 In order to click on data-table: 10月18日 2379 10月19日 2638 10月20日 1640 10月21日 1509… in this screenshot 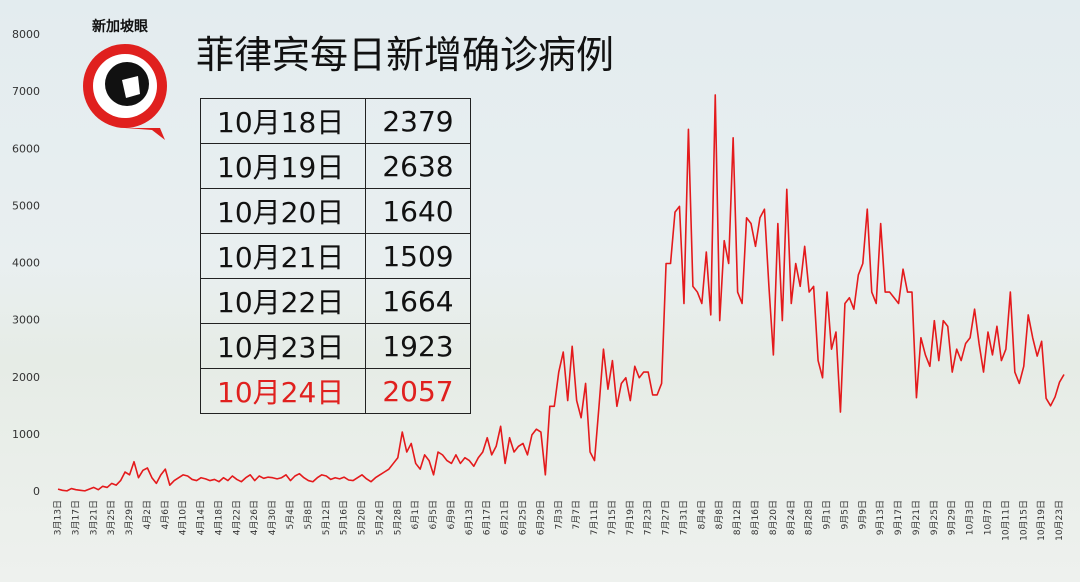, I will do `click(335, 256)`.